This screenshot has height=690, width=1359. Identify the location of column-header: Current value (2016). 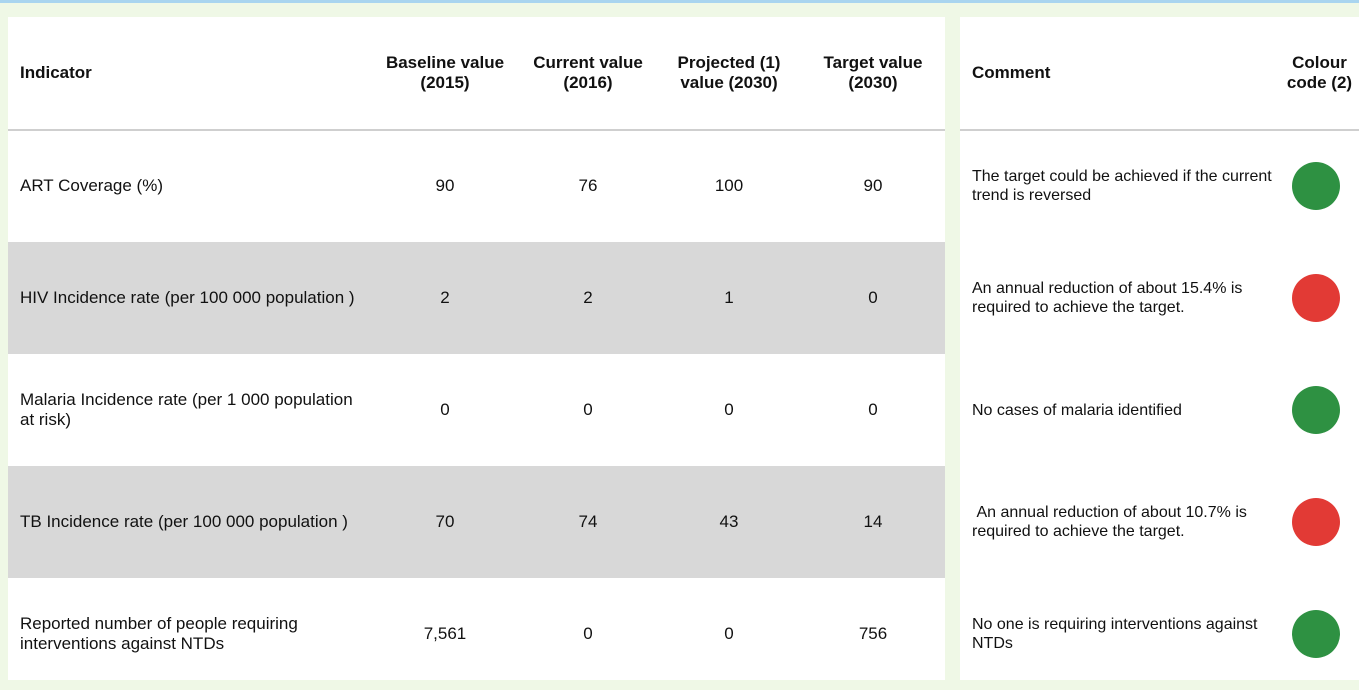
(590, 72).